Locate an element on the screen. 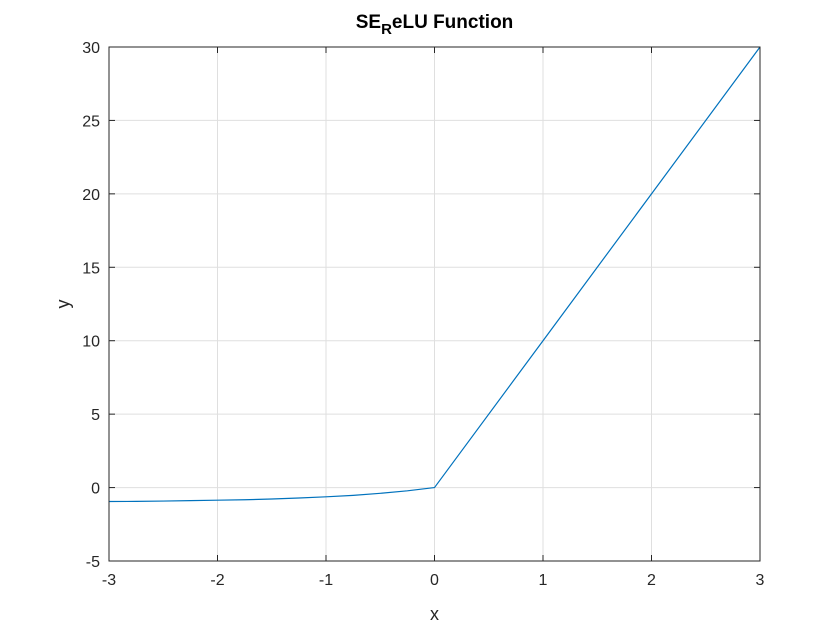  x-tick-label: -2 is located at coordinates (217, 580).